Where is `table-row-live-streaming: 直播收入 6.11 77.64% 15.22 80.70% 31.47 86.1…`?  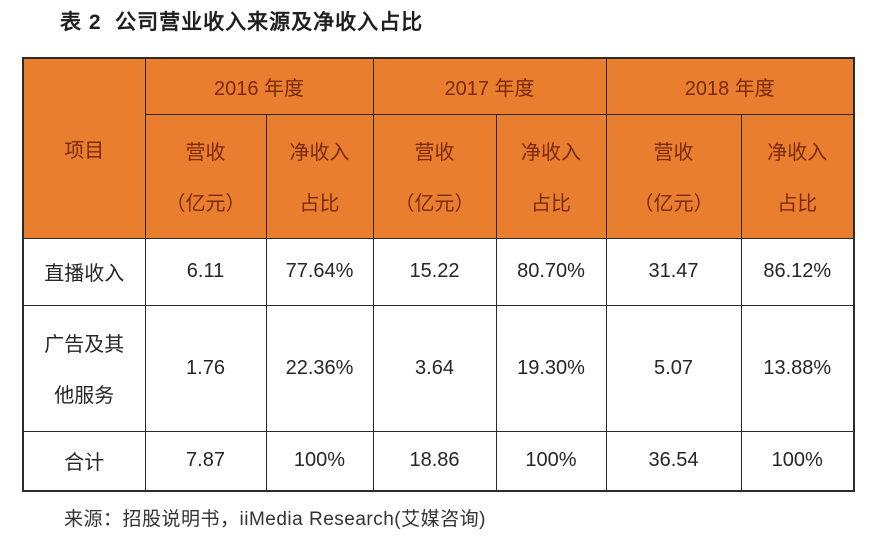 table-row-live-streaming: 直播收入 6.11 77.64% 15.22 80.70% 31.47 86.1… is located at coordinates (438, 271).